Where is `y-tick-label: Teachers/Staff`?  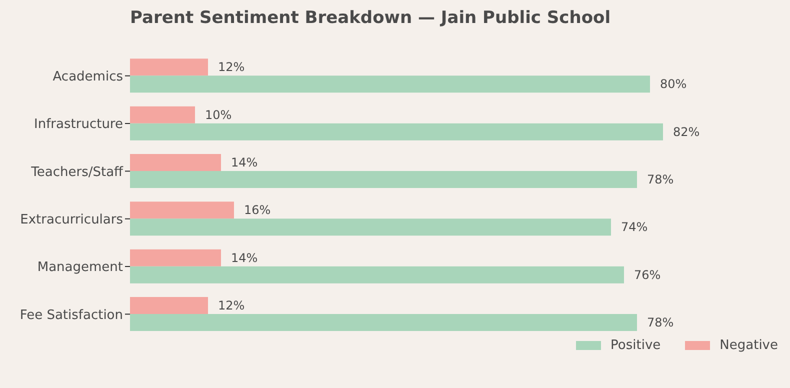
y-tick-label: Teachers/Staff is located at coordinates (77, 172).